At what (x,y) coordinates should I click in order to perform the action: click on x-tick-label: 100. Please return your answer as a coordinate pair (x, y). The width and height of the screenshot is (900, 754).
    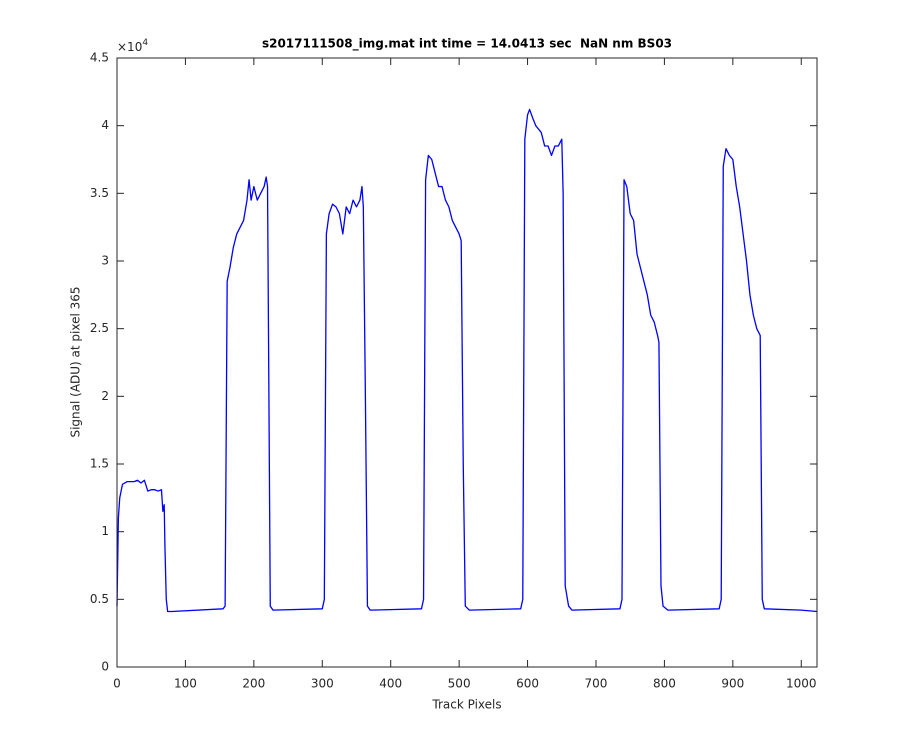
    Looking at the image, I should click on (185, 684).